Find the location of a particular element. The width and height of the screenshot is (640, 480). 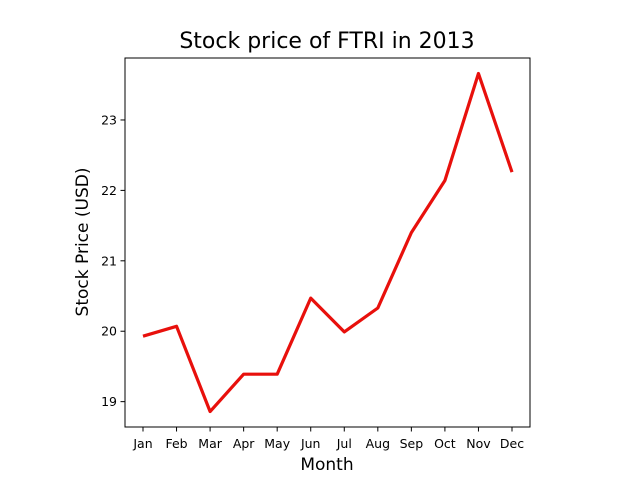

x-tick-label: Apr is located at coordinates (244, 443).